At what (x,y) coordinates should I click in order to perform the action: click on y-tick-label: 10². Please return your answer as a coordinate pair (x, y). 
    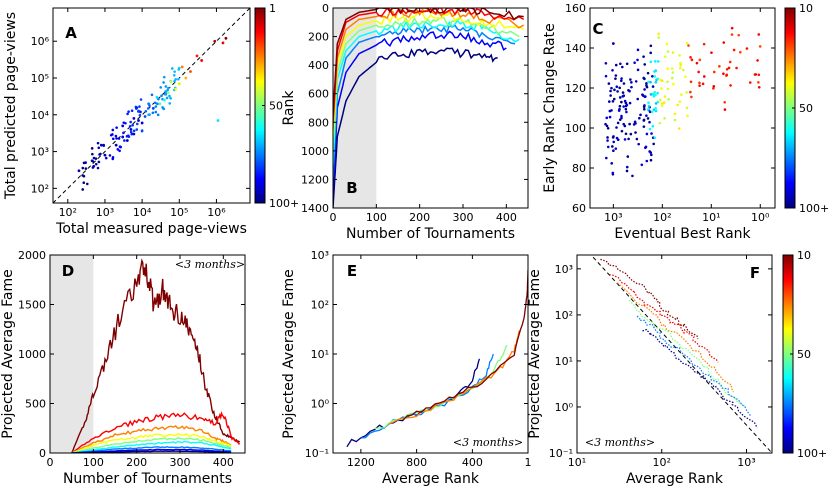
    Looking at the image, I should click on (564, 315).